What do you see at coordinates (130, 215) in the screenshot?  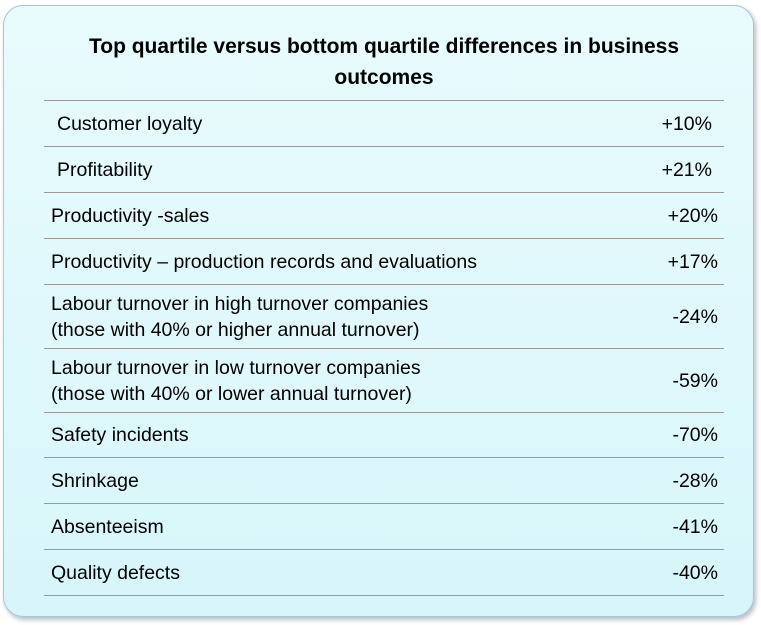 I see `row-label: Productivity -sales` at bounding box center [130, 215].